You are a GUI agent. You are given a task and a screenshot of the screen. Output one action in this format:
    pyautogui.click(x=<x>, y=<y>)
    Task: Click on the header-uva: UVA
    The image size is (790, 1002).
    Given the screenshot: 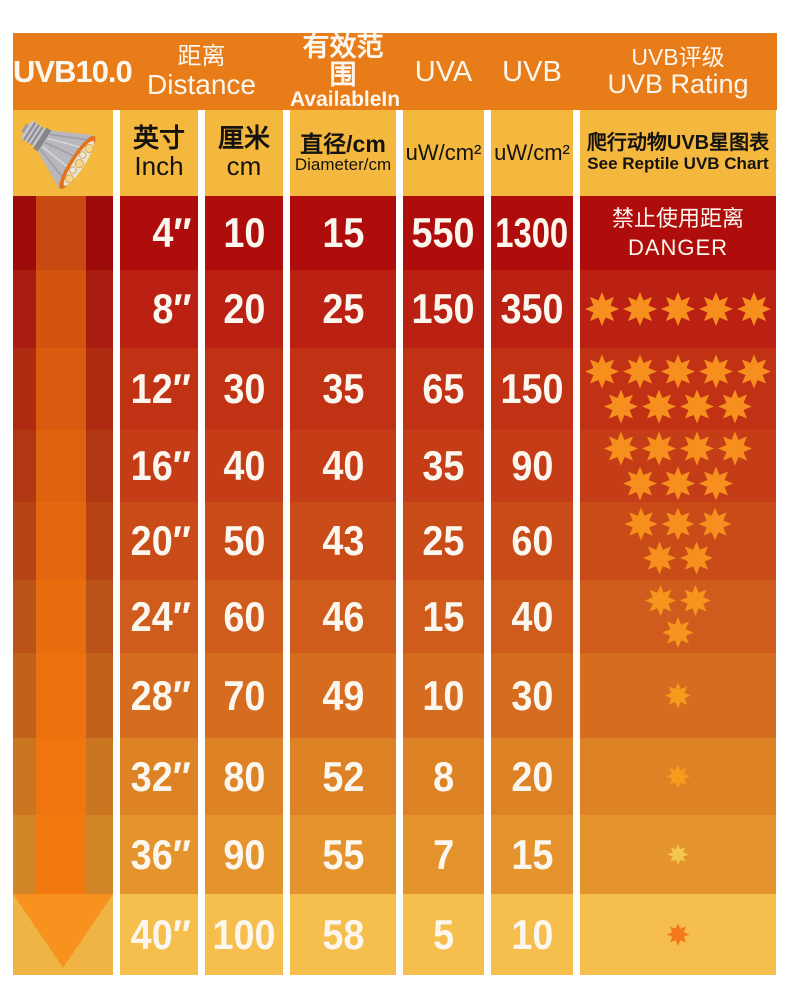 What is the action you would take?
    pyautogui.click(x=443, y=71)
    